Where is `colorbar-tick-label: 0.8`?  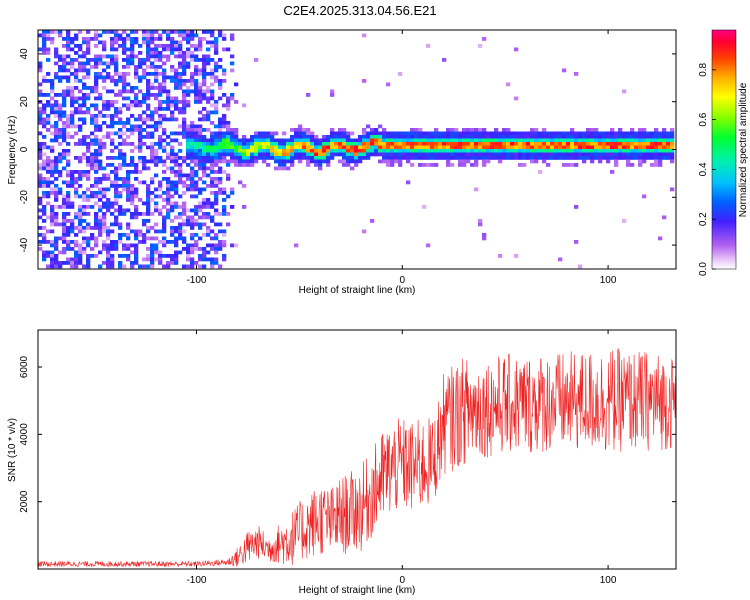
colorbar-tick-label: 0.8 is located at coordinates (703, 69).